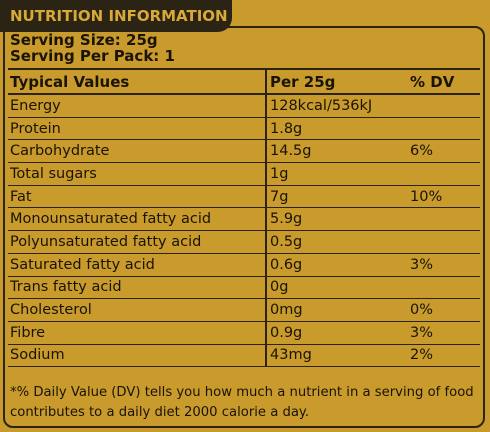 The image size is (490, 432). What do you see at coordinates (244, 152) in the screenshot?
I see `table-row: Carbohydrate 14.5g 6%` at bounding box center [244, 152].